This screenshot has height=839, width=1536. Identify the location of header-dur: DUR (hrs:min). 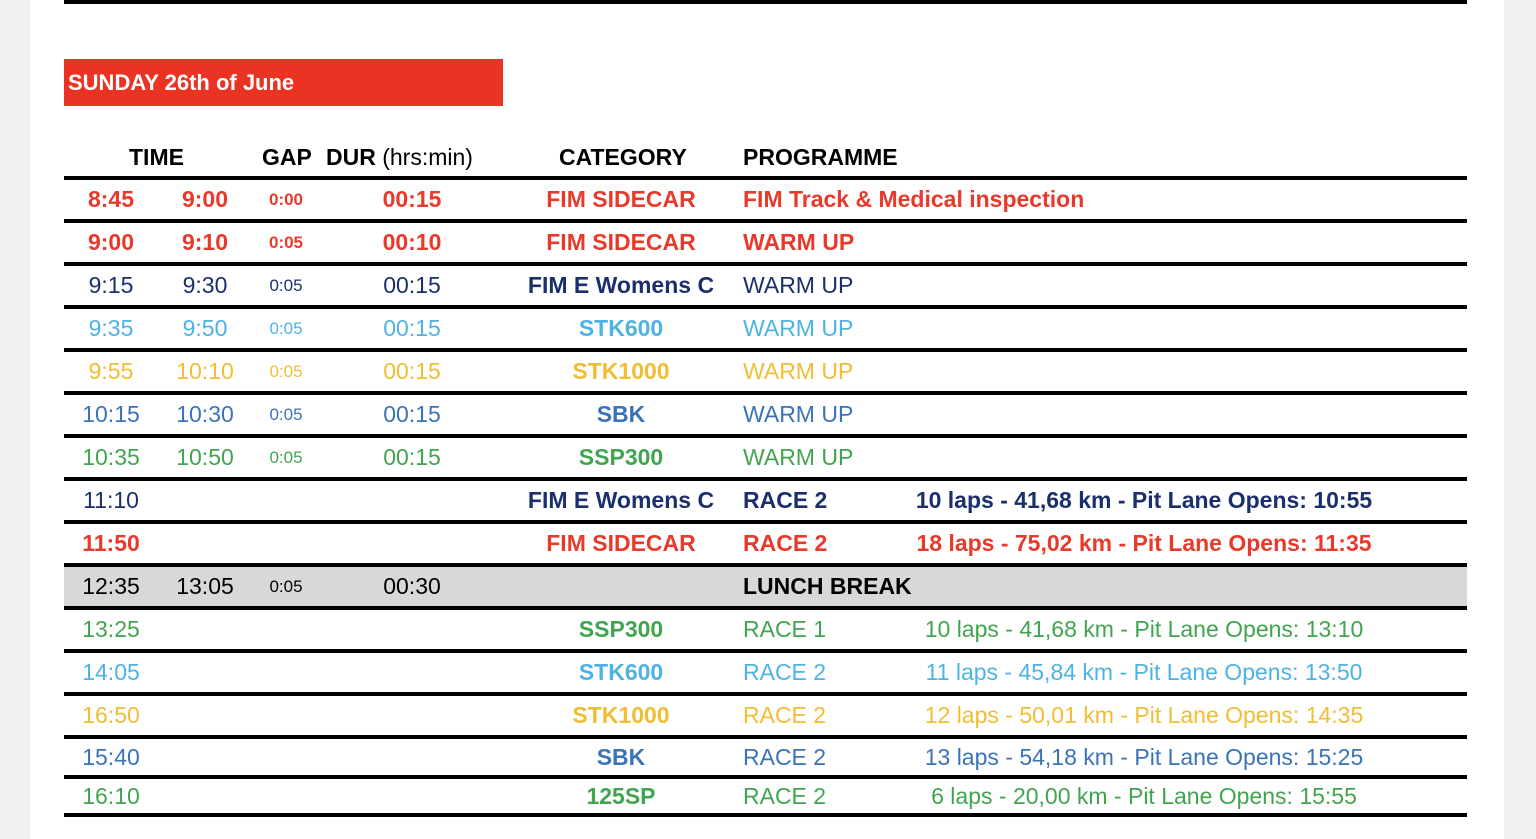
(399, 157).